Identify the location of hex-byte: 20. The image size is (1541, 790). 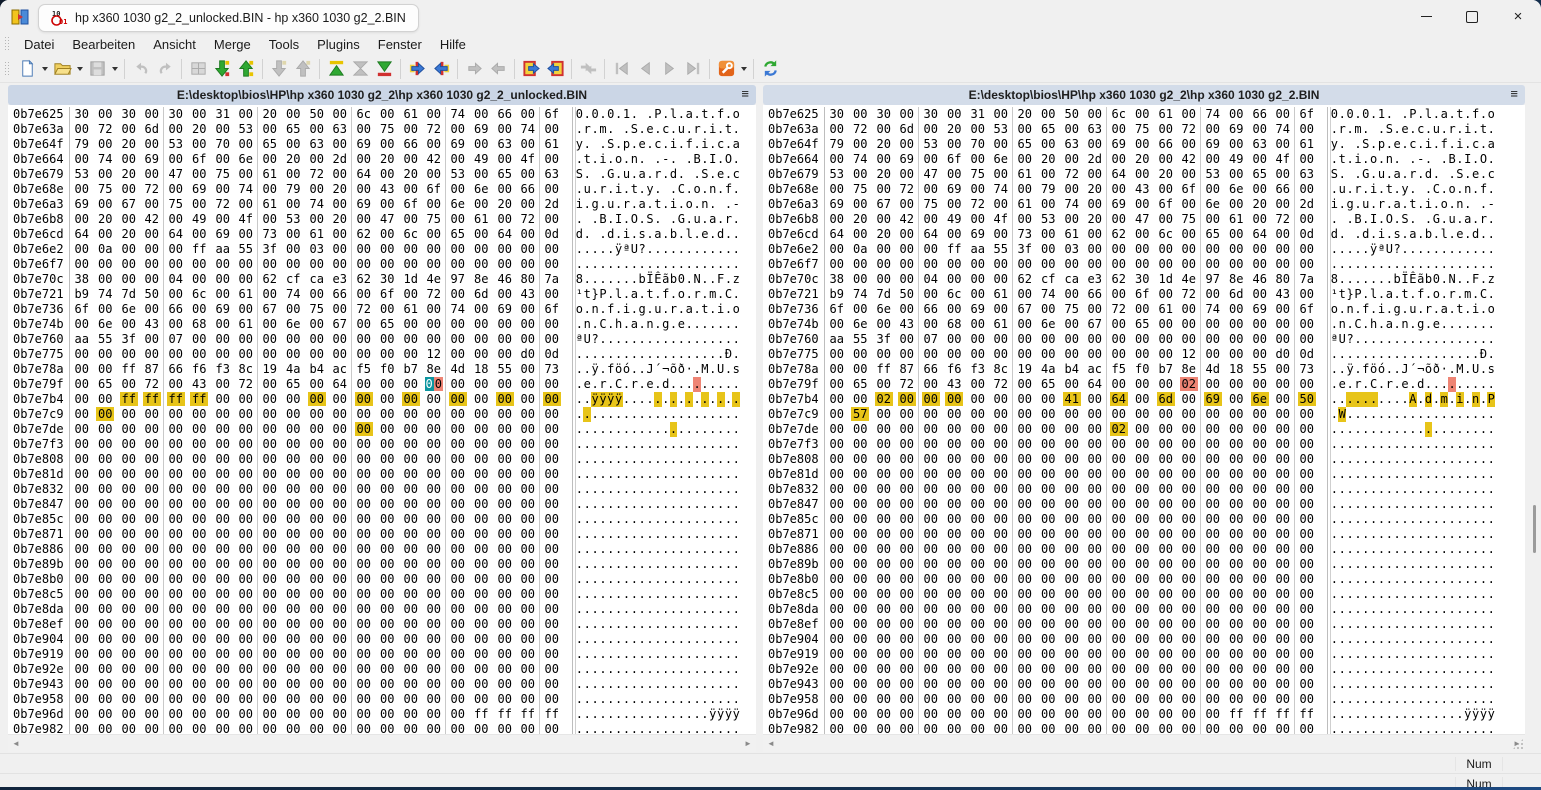
(340, 219).